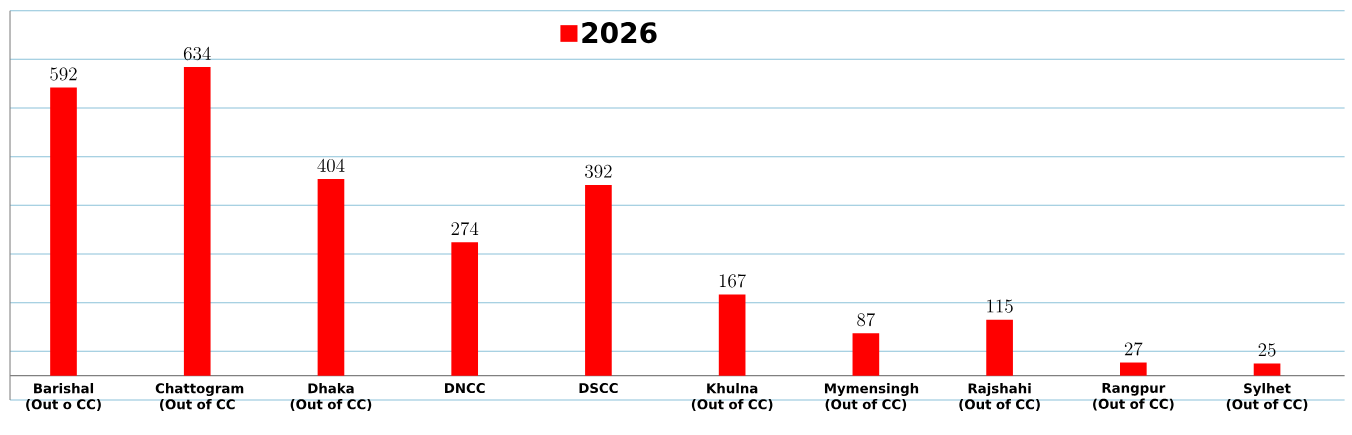 The image size is (1352, 435). What do you see at coordinates (999, 397) in the screenshot?
I see `x-tick-label: Rajshahi (Out of CC)` at bounding box center [999, 397].